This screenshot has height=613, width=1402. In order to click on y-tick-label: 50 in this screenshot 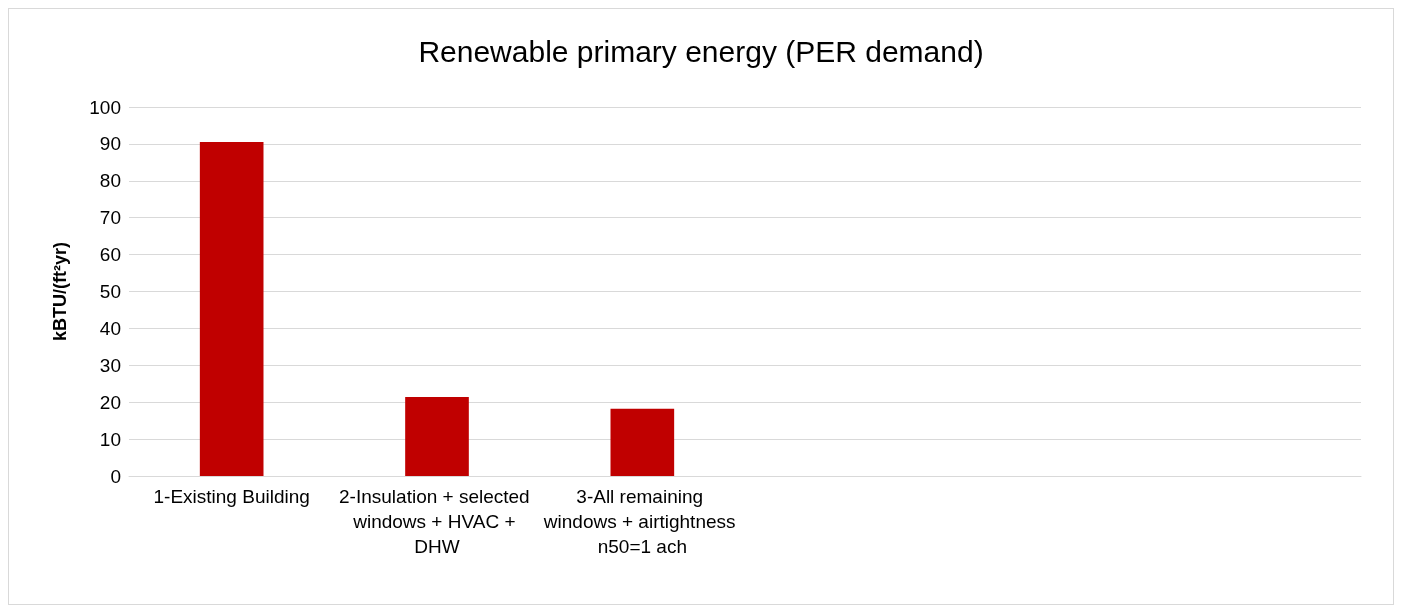, I will do `click(110, 291)`.